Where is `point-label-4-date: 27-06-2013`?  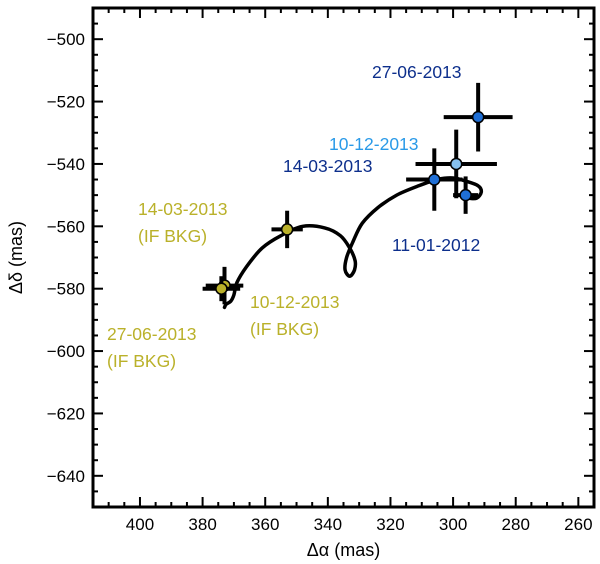 point-label-4-date: 27-06-2013 is located at coordinates (417, 72).